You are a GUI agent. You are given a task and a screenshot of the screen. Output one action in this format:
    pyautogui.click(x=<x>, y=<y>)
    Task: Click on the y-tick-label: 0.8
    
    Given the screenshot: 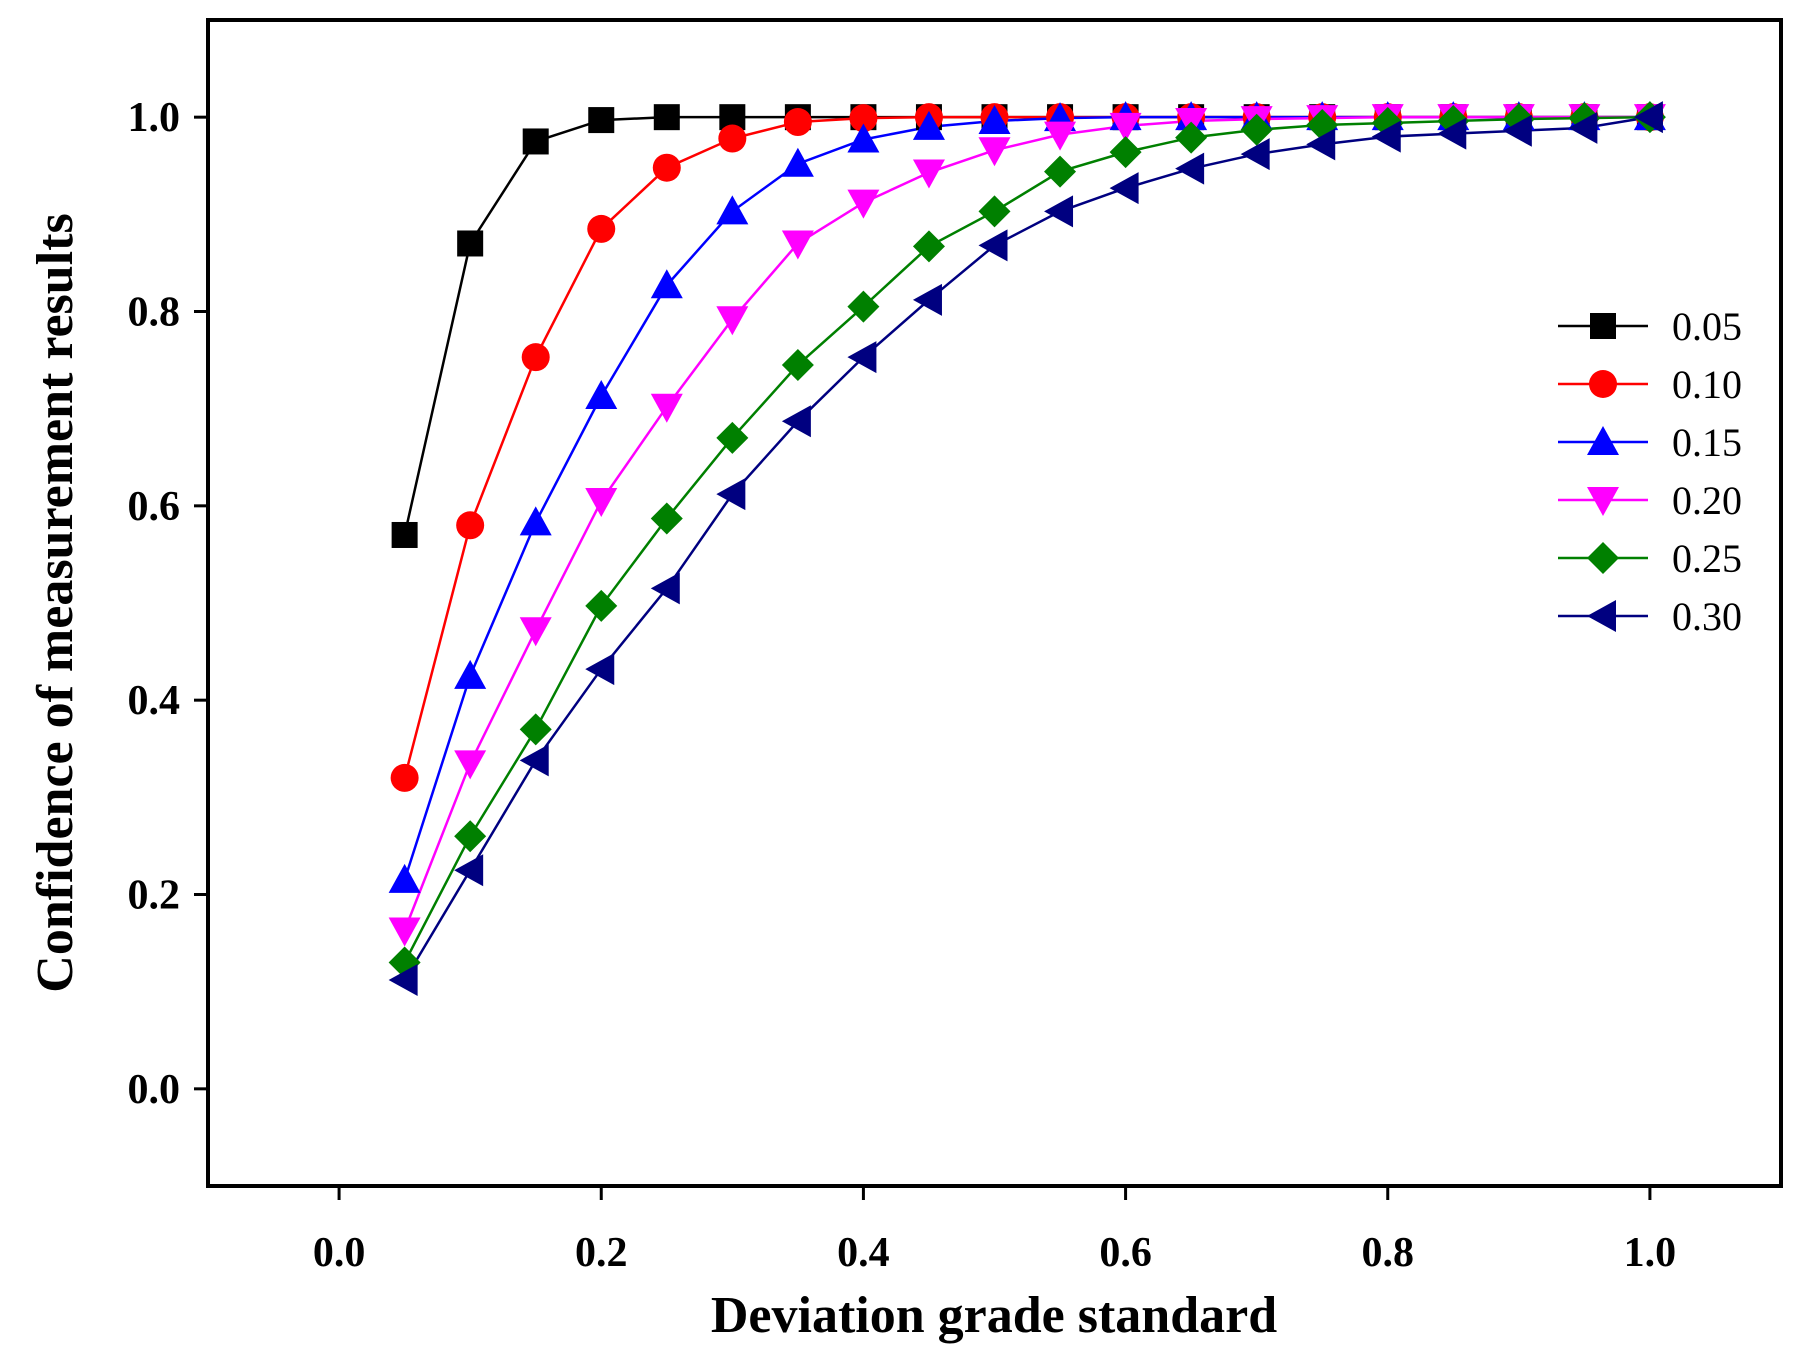 What is the action you would take?
    pyautogui.click(x=154, y=313)
    